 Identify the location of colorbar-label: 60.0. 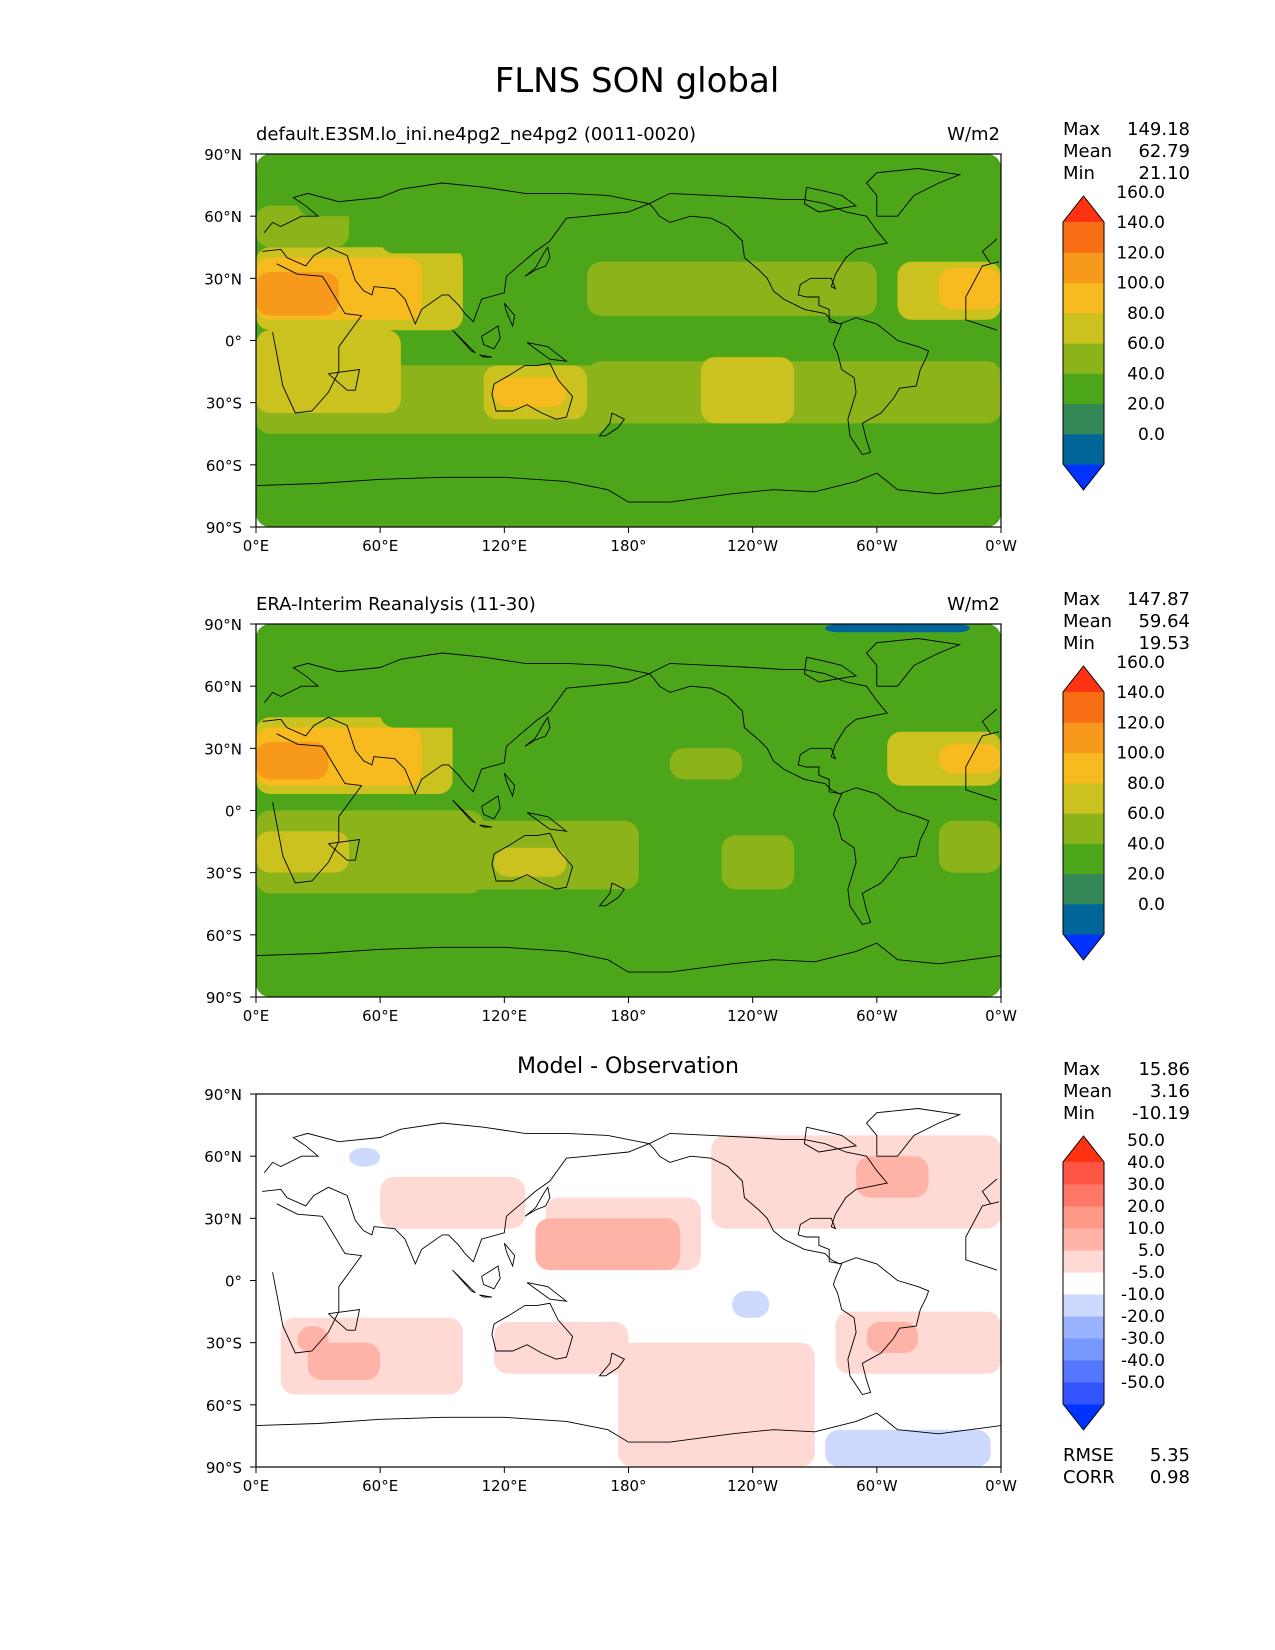
(1146, 344).